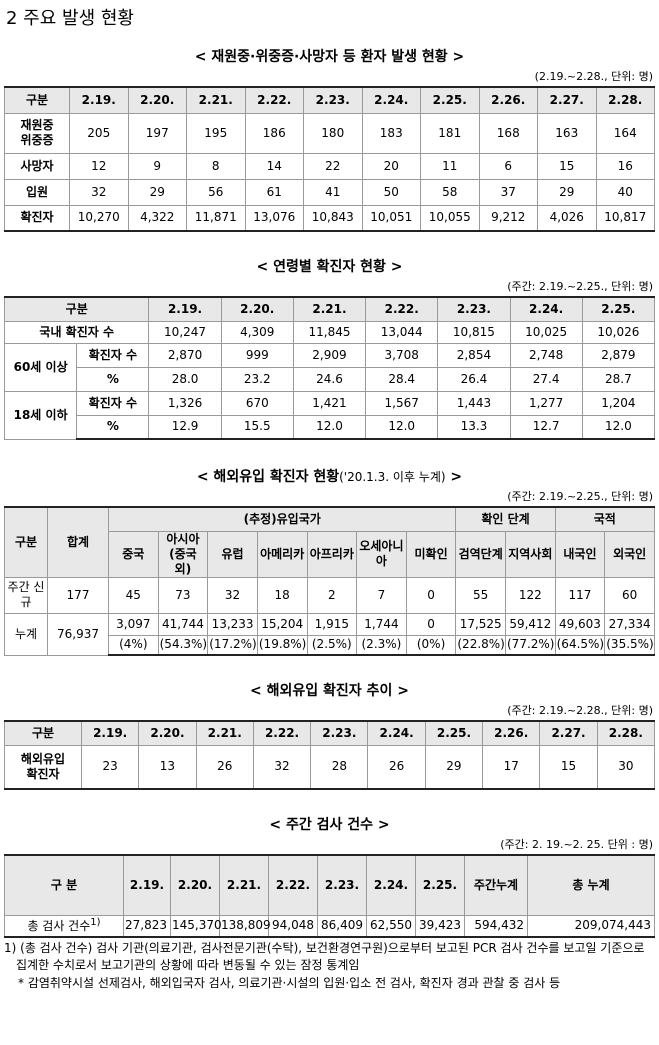  Describe the element at coordinates (580, 645) in the screenshot. I see `cell: (64.5%)` at that location.